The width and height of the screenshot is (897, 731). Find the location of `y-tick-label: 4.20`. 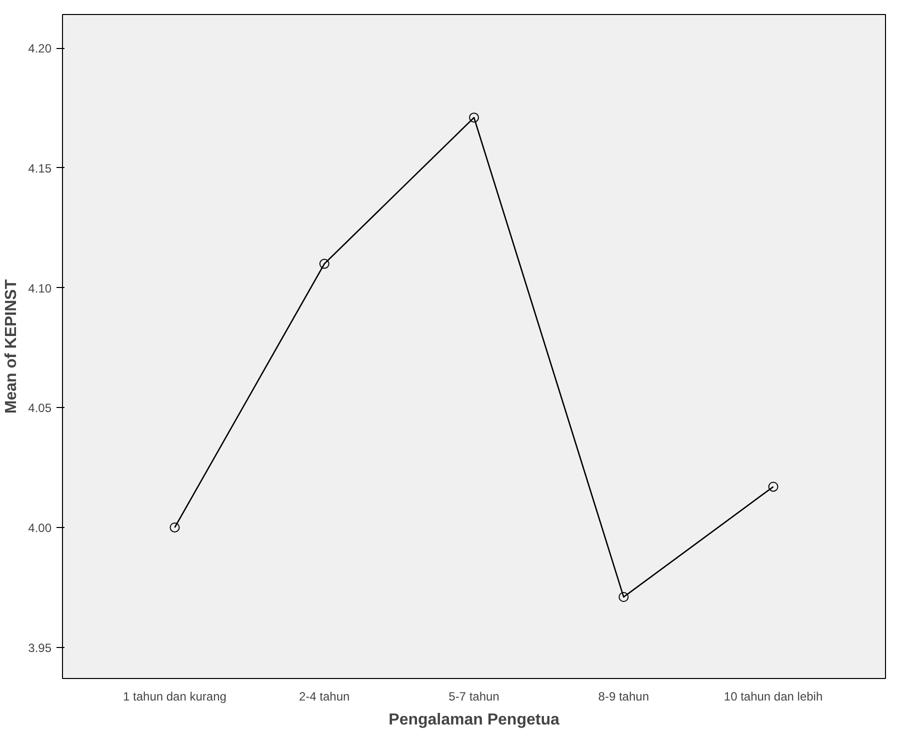

y-tick-label: 4.20 is located at coordinates (40, 49).